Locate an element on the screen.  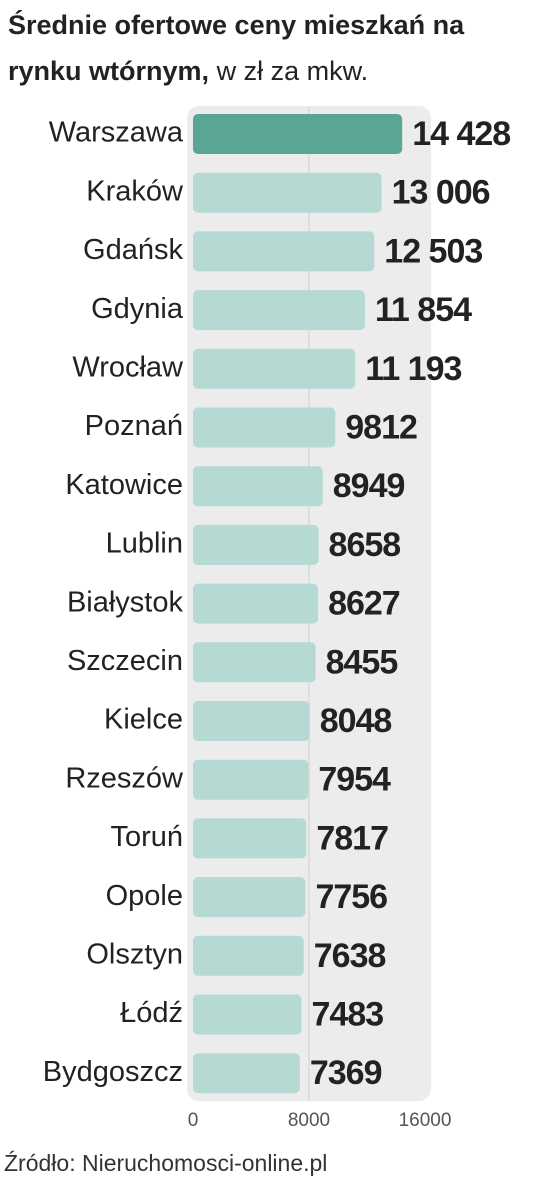
x-tick-label: 16000 is located at coordinates (425, 1120).